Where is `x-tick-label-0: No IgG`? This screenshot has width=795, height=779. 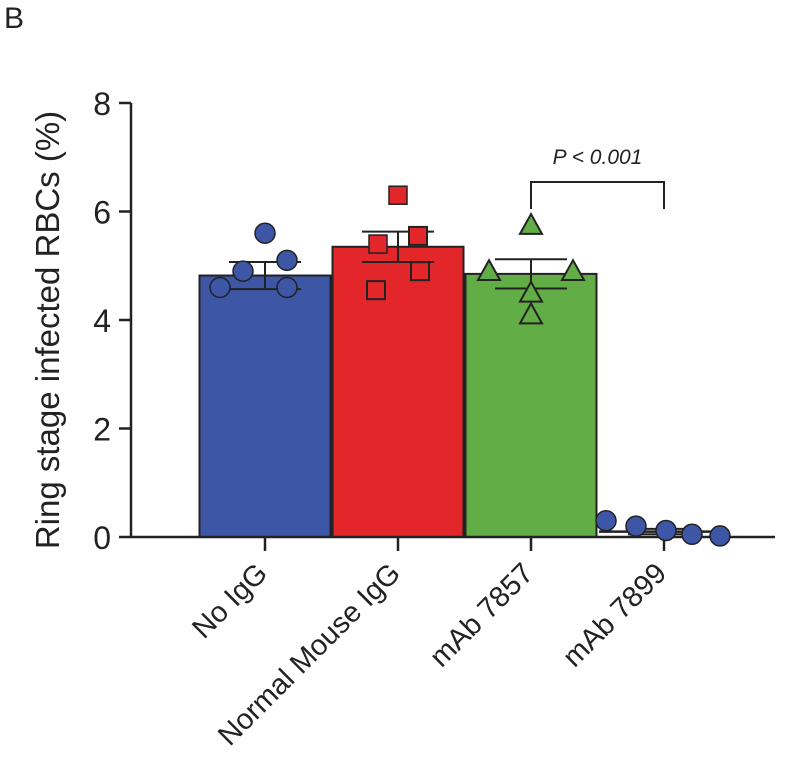 x-tick-label-0: No IgG is located at coordinates (230, 601).